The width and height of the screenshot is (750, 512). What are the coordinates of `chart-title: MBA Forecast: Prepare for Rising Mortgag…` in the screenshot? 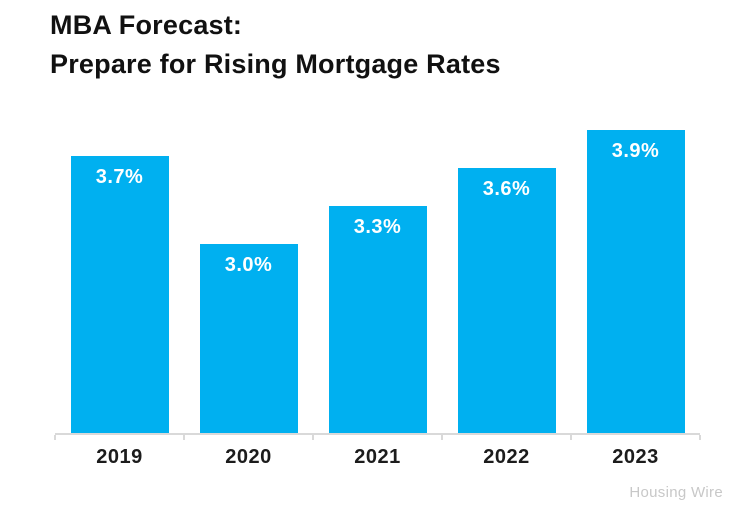 It's located at (275, 45).